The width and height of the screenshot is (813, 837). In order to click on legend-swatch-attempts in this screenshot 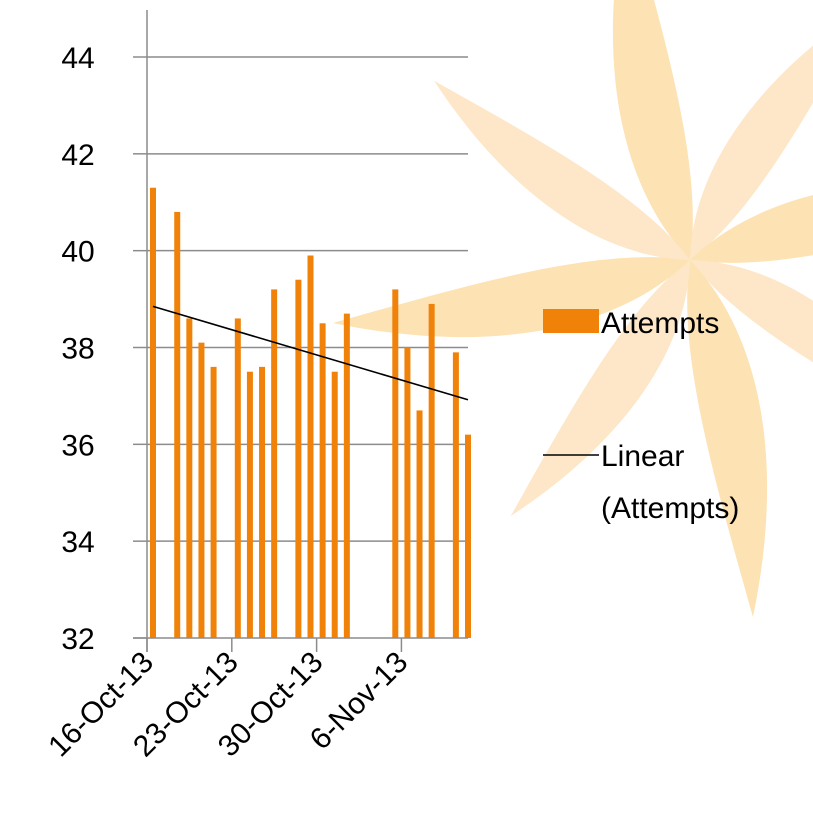, I will do `click(571, 321)`.